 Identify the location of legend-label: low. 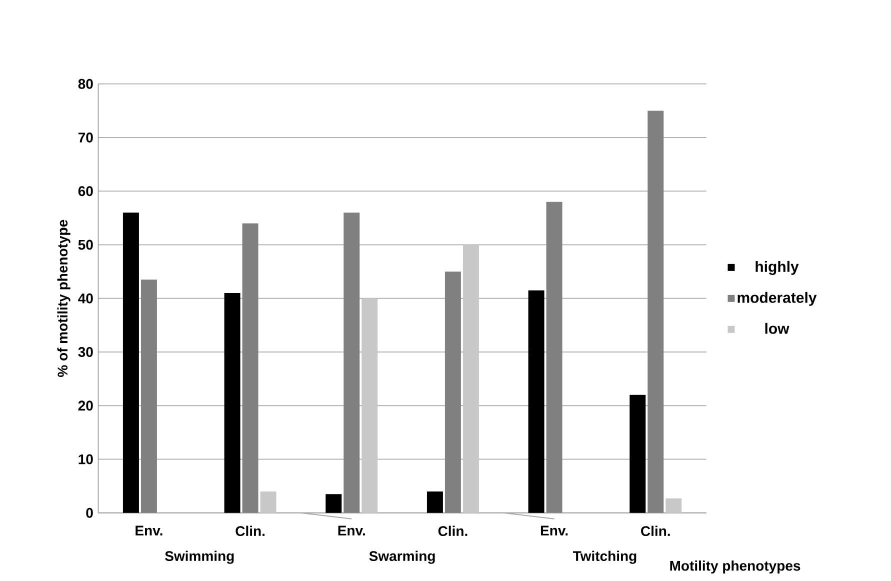
(777, 328).